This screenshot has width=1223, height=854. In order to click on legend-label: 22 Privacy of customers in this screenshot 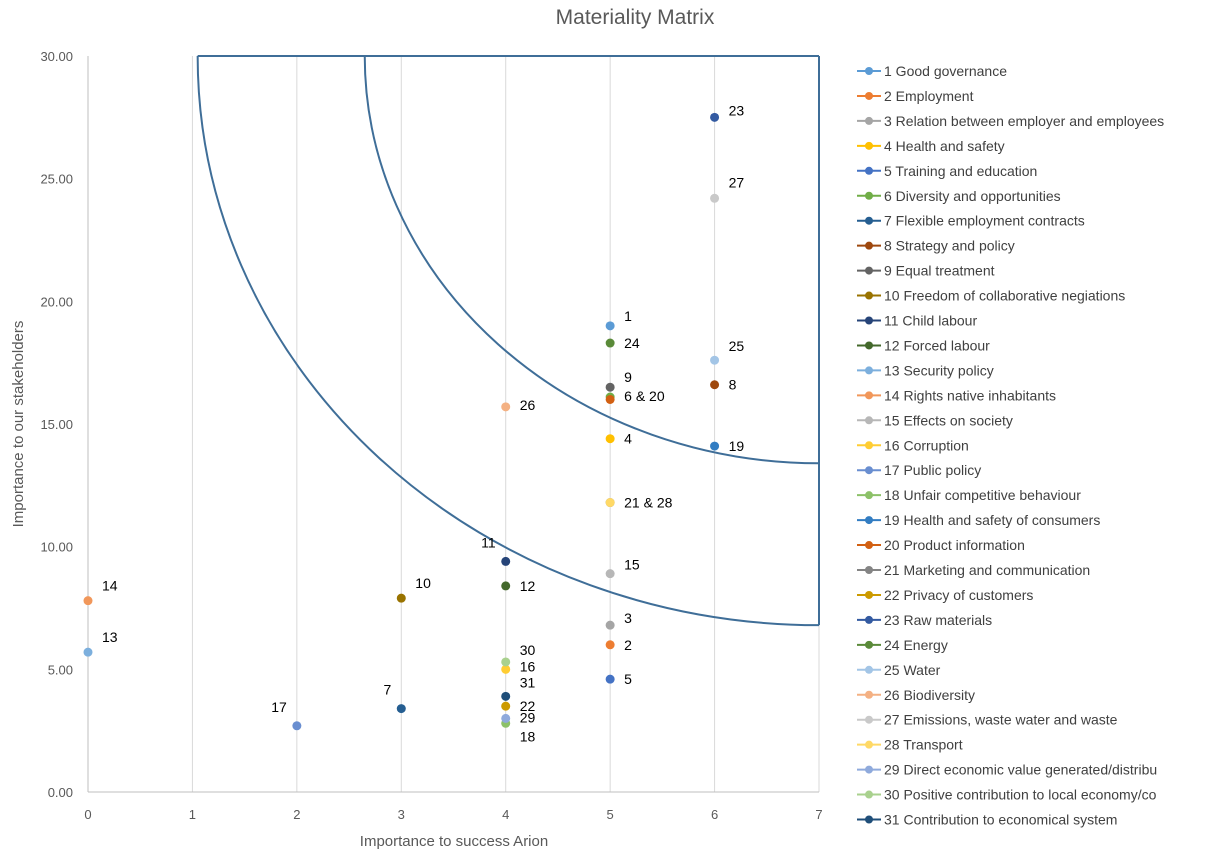, I will do `click(958, 595)`.